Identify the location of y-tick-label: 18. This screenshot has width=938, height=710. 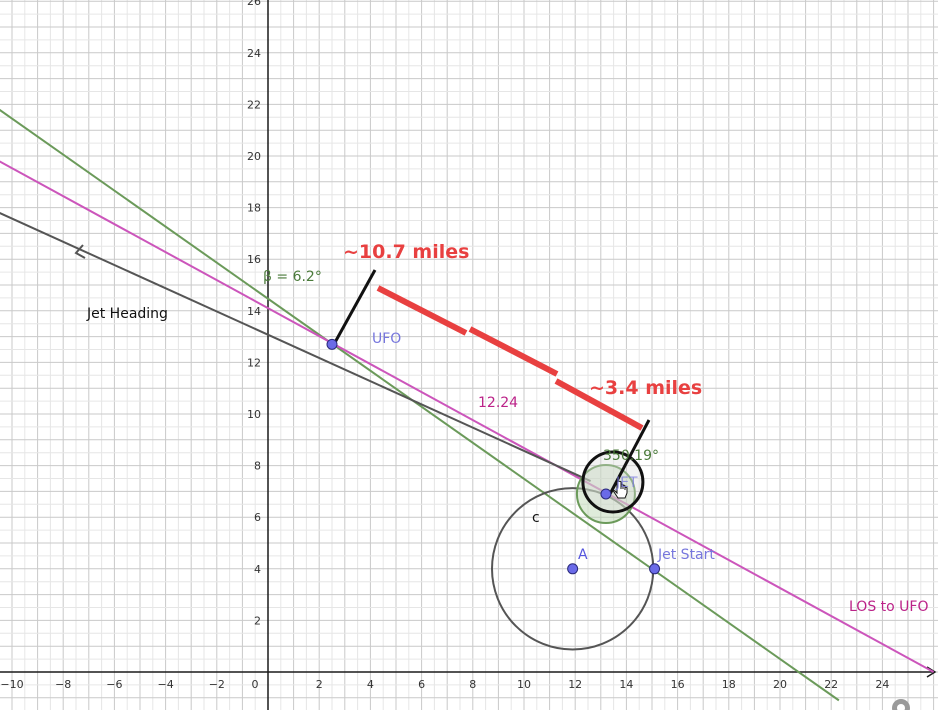
(254, 208).